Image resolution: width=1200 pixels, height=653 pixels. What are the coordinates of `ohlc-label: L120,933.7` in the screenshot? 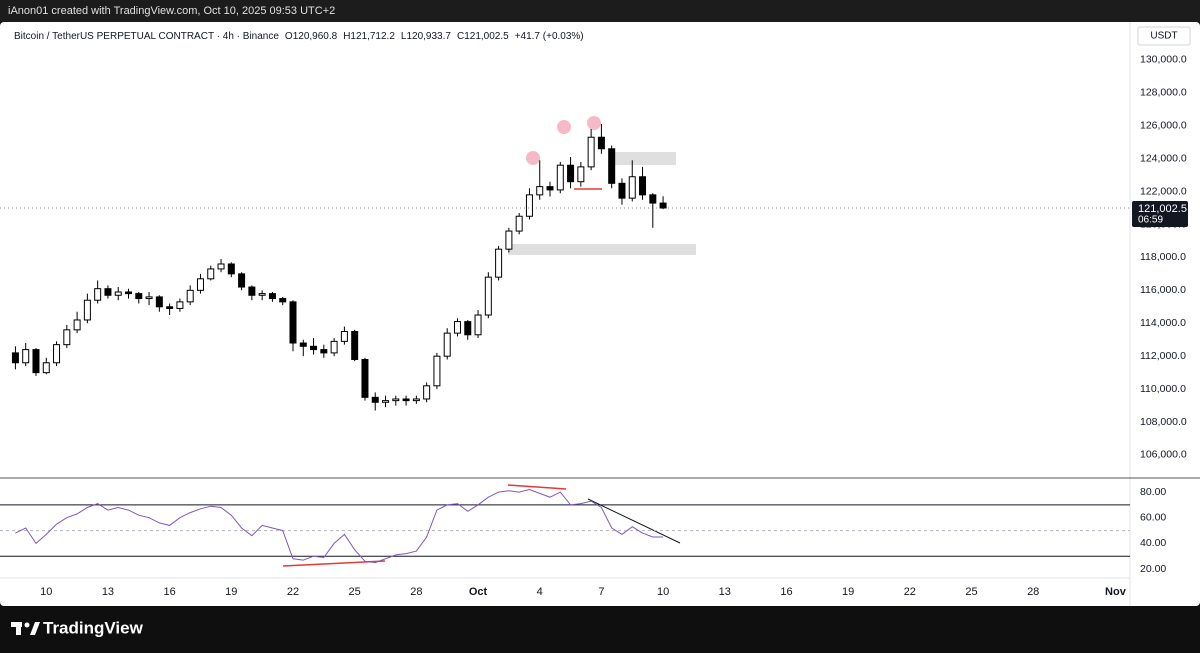 It's located at (426, 36).